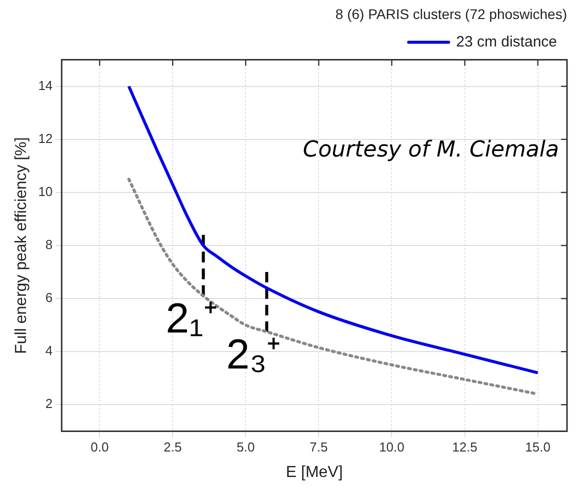  Describe the element at coordinates (45, 85) in the screenshot. I see `y-tick-label: 14` at that location.